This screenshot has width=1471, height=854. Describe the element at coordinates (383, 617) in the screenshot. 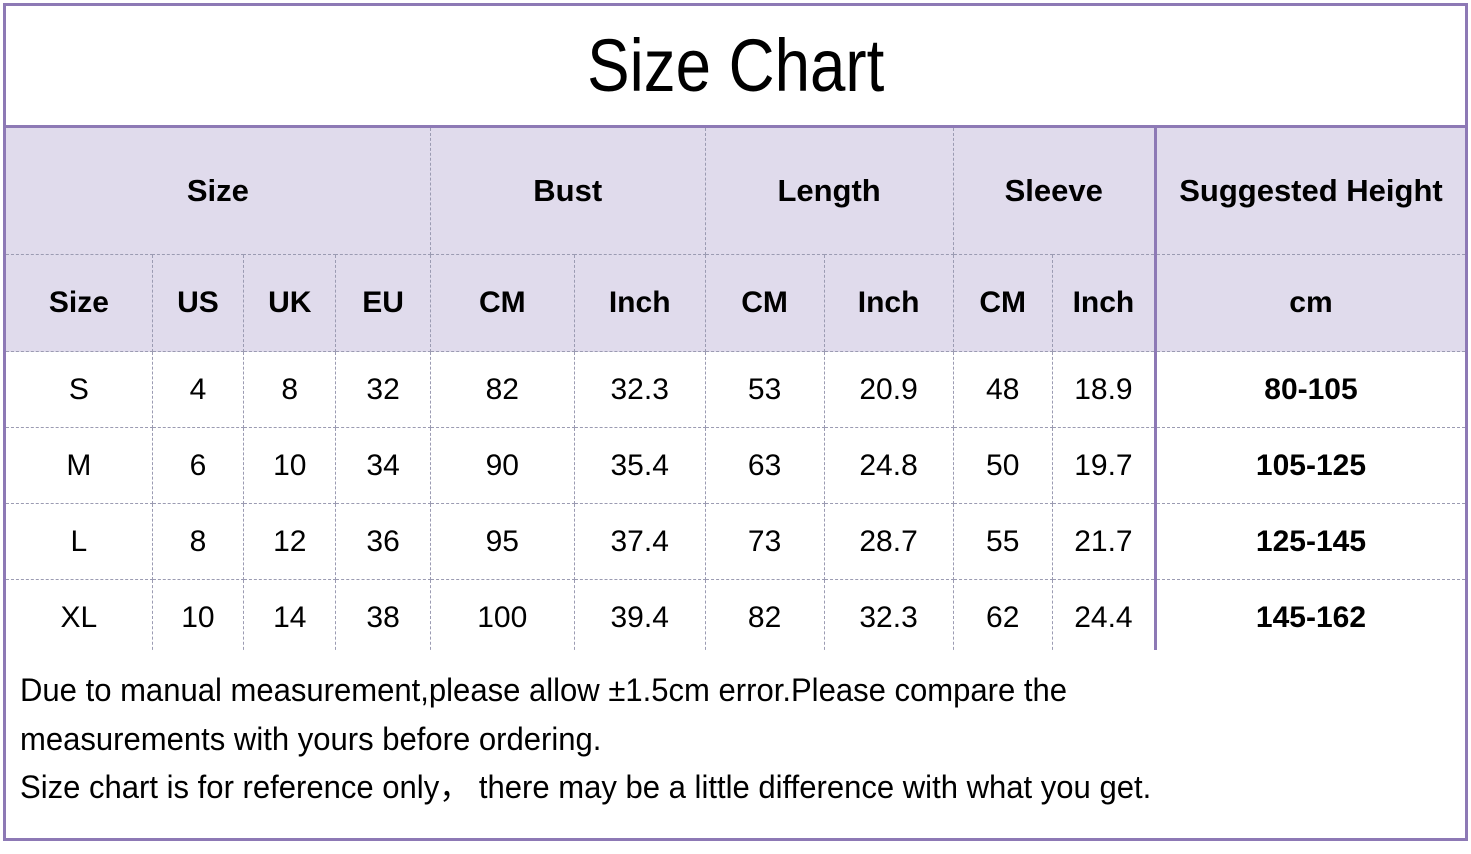

I see `cell-eu: 38` at that location.